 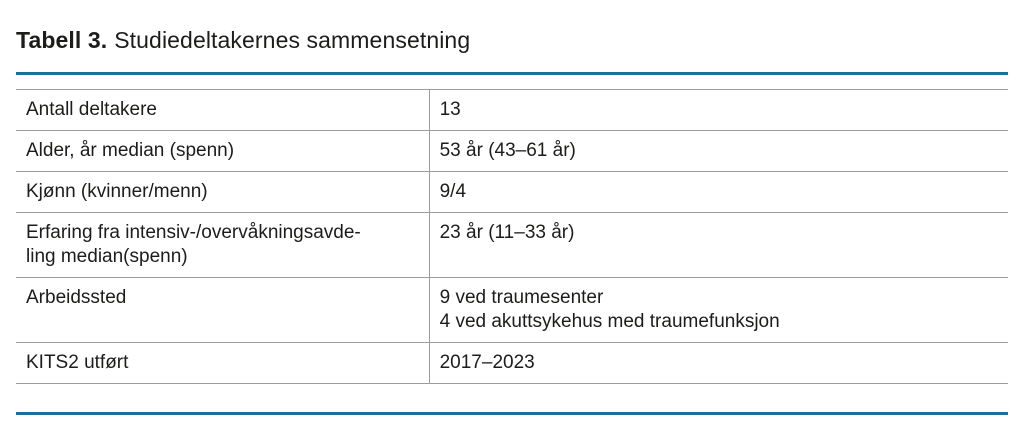 I want to click on table-row: KITS2 utført 2017–2023, so click(x=512, y=363).